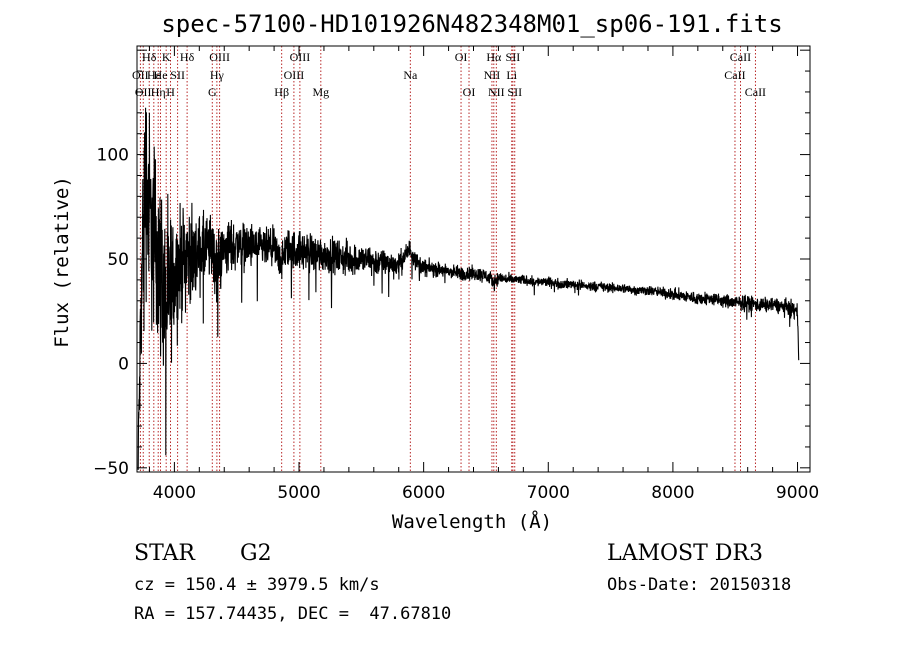  Describe the element at coordinates (62, 262) in the screenshot. I see `y-axis-label: Flux (relative)` at that location.